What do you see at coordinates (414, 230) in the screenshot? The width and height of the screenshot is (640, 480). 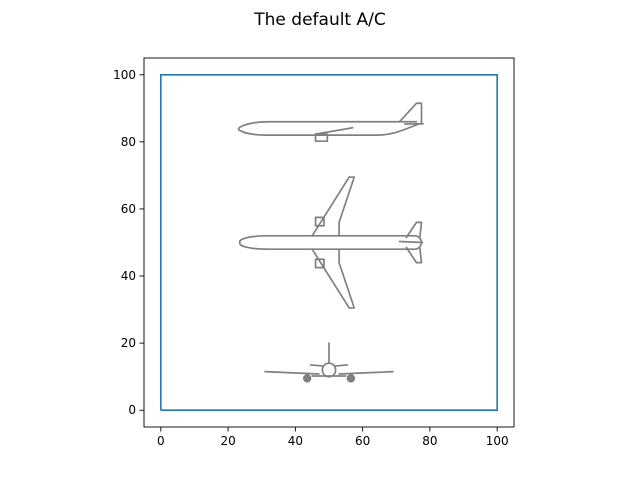 I see `top-stabilizer-upper` at bounding box center [414, 230].